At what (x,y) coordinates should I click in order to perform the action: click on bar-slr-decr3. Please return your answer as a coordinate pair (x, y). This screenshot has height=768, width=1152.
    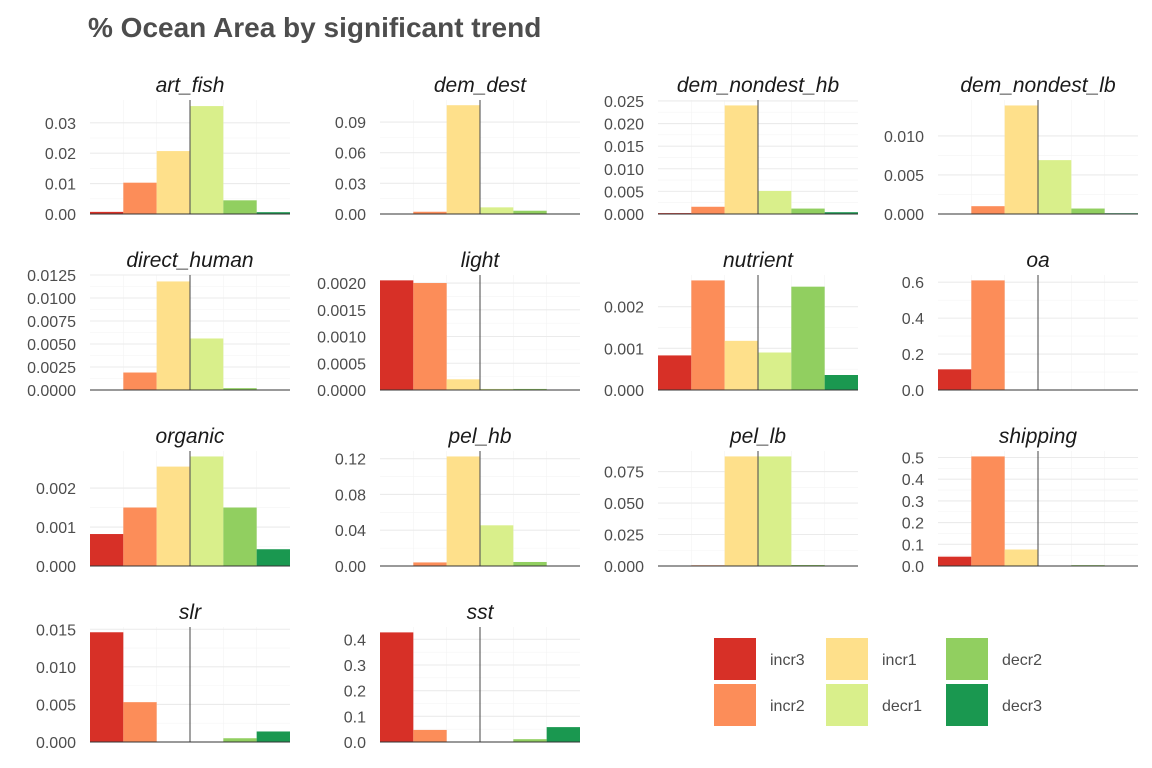
    Looking at the image, I should click on (273, 736).